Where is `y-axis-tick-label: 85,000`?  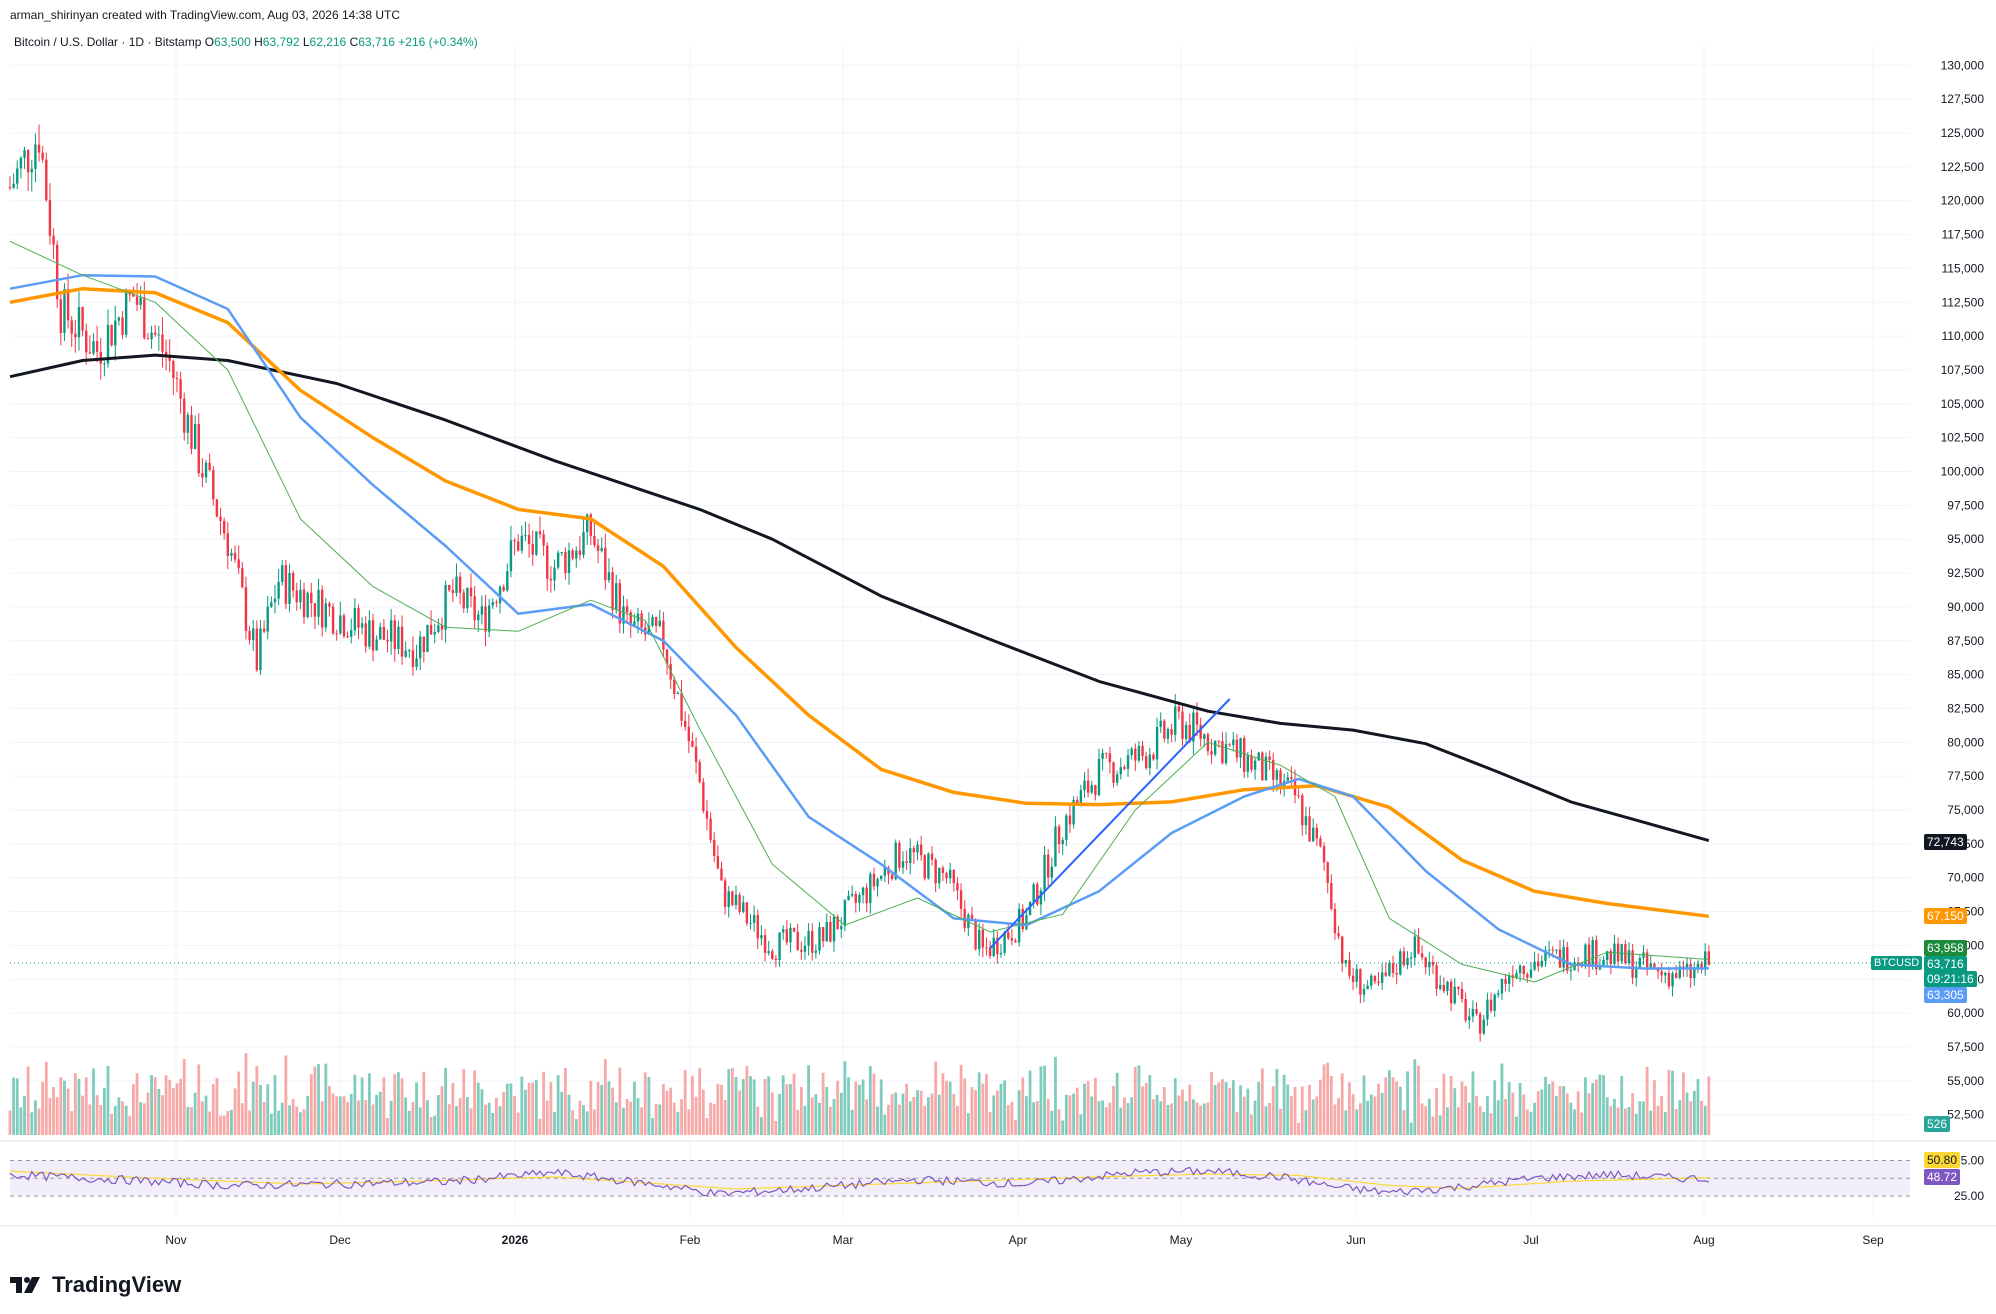
y-axis-tick-label: 85,000 is located at coordinates (1965, 675).